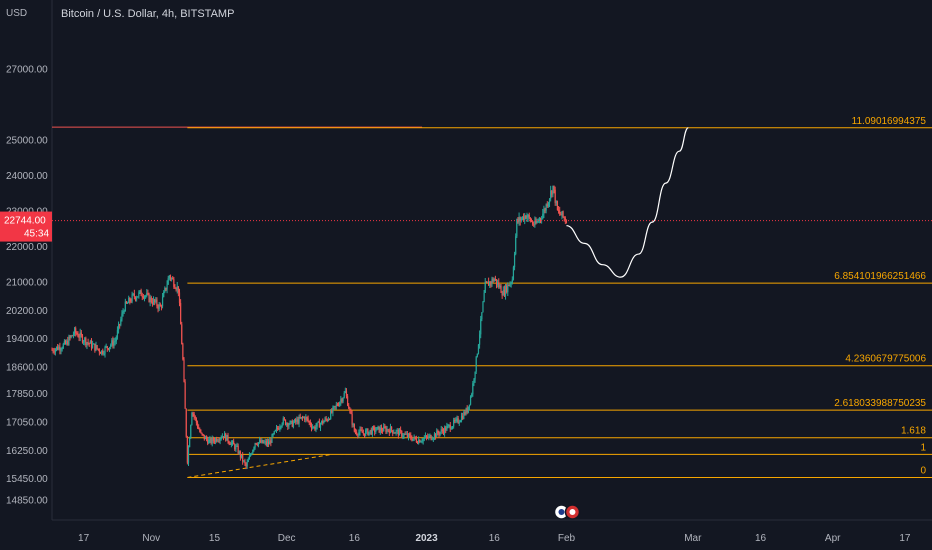 This screenshot has height=550, width=932. What do you see at coordinates (27, 176) in the screenshot?
I see `y-tick-label: 24000.00` at bounding box center [27, 176].